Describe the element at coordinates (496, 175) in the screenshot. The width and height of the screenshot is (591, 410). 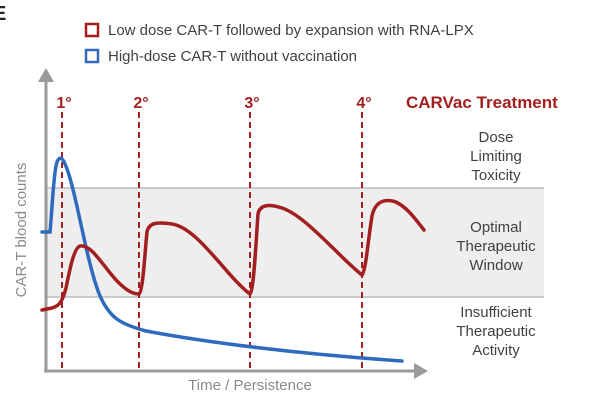
I see `zone-label-toxicity-3: Toxicity` at that location.